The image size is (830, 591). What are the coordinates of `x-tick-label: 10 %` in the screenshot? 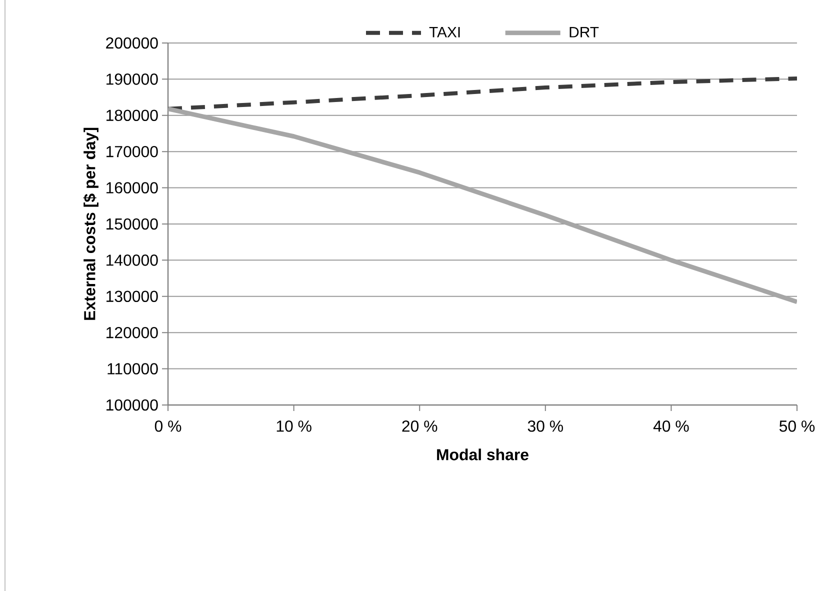 It's located at (294, 426).